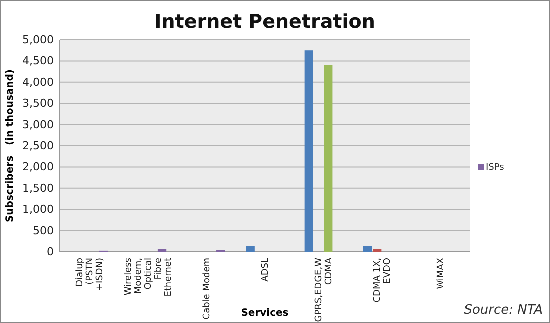 The width and height of the screenshot is (550, 323). What do you see at coordinates (265, 313) in the screenshot?
I see `x-axis-title: Services` at bounding box center [265, 313].